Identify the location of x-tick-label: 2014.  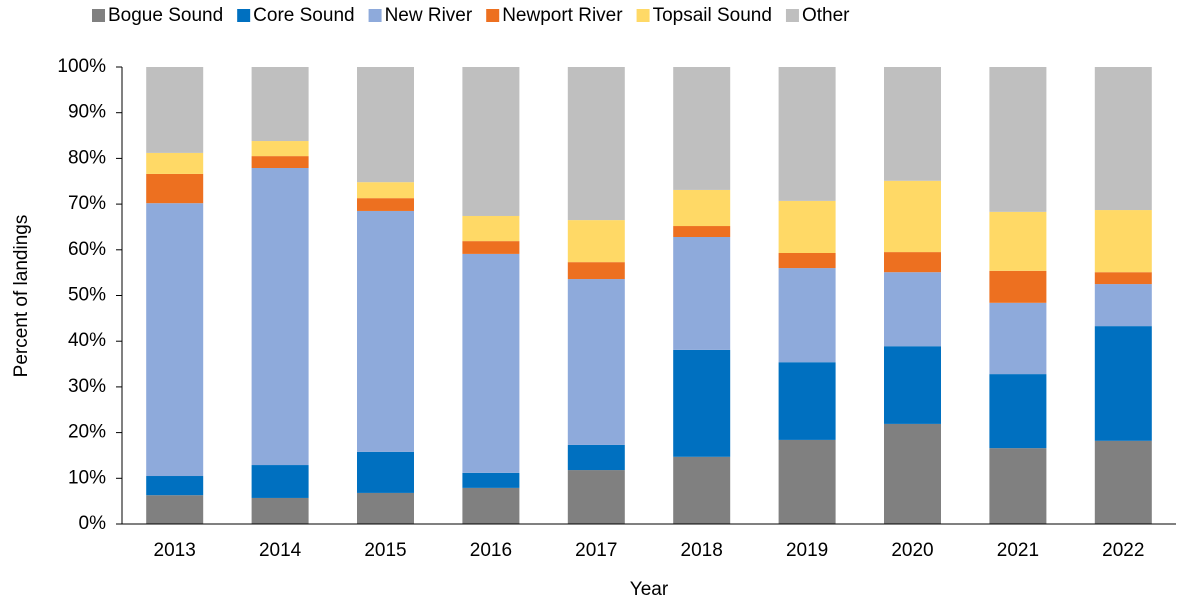
(280, 550).